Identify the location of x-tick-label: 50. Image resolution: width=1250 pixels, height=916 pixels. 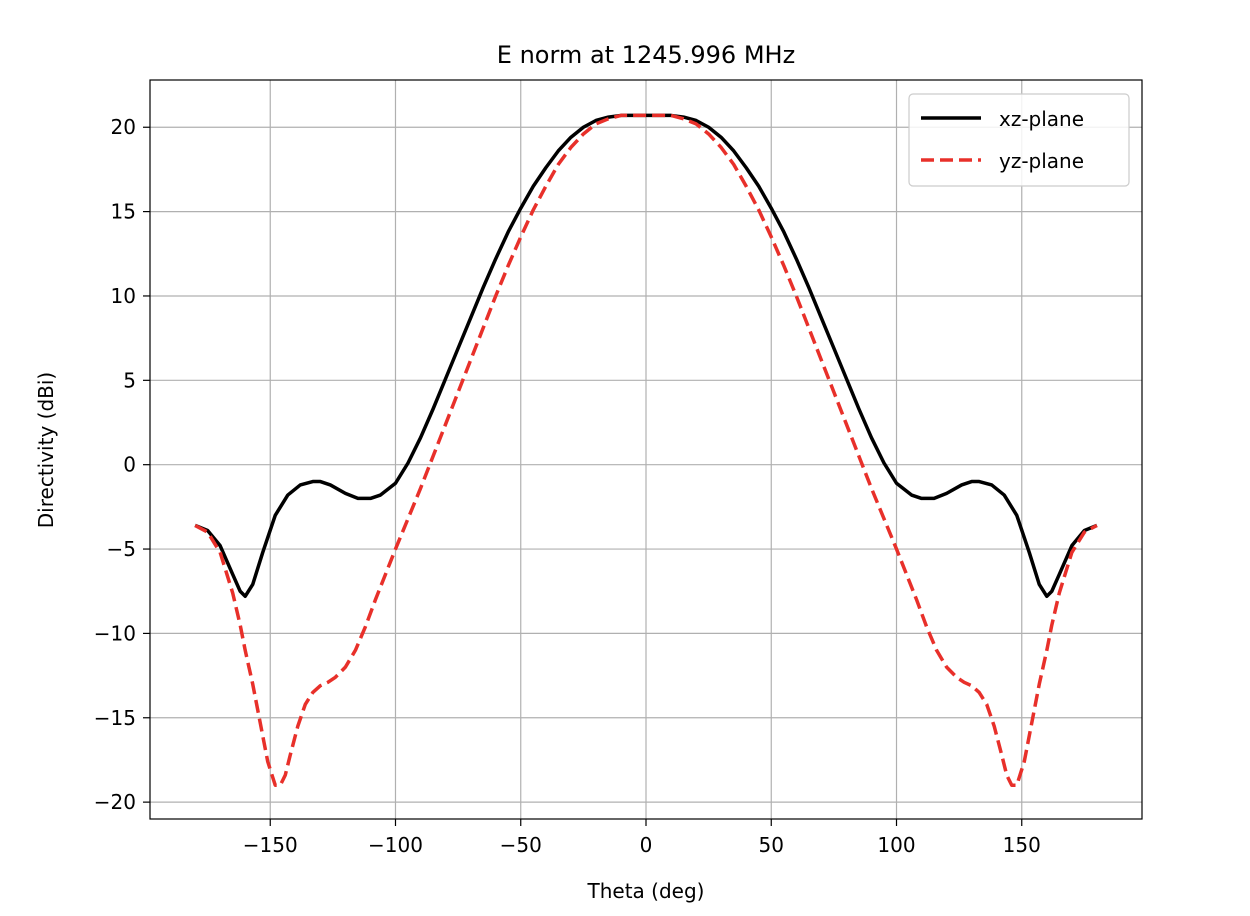
(771, 845).